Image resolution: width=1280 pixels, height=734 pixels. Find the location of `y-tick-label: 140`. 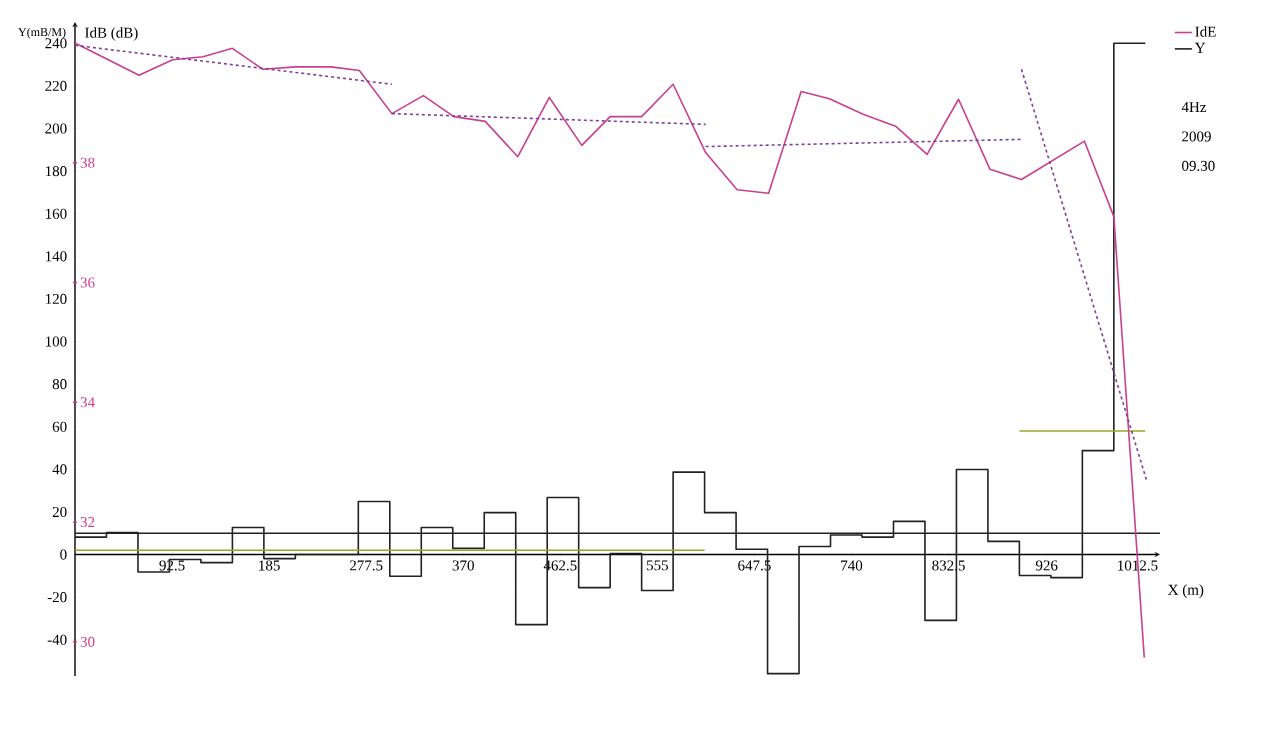

y-tick-label: 140 is located at coordinates (56, 256).